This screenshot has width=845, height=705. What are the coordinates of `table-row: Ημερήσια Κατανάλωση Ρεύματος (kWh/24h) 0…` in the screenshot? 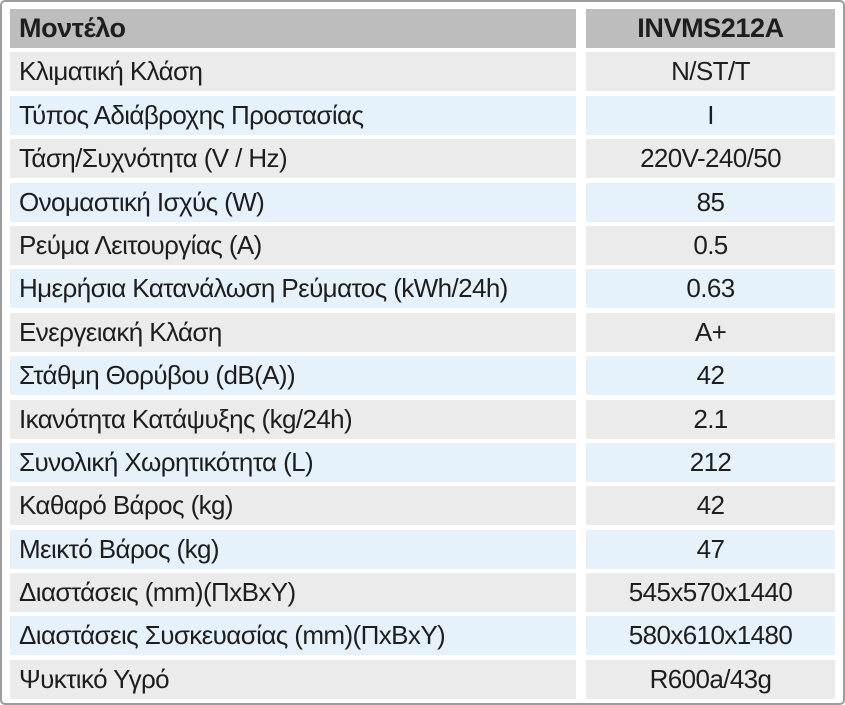 It's located at (422, 289).